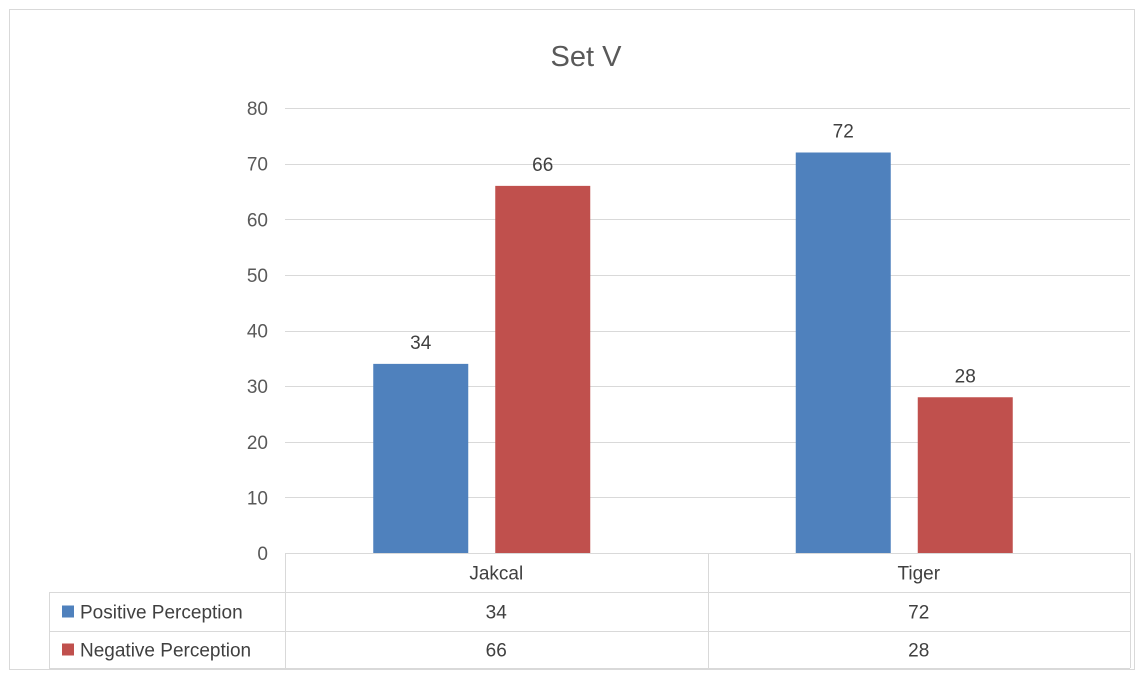 The width and height of the screenshot is (1145, 674). What do you see at coordinates (843, 132) in the screenshot?
I see `data-label: 72` at bounding box center [843, 132].